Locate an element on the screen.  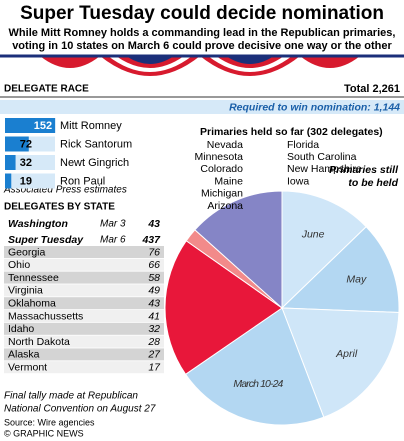
event-date: Mar 3 is located at coordinates (113, 224).